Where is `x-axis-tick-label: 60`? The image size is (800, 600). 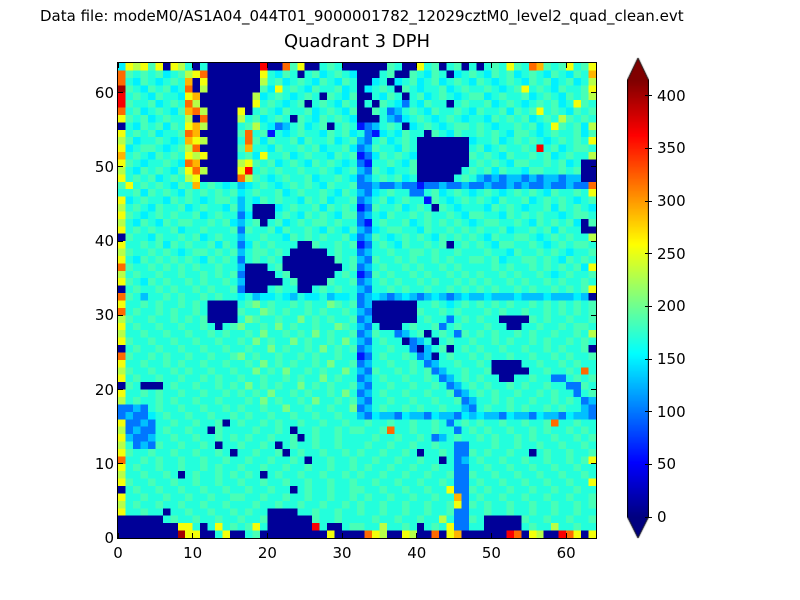
x-axis-tick-label: 60 is located at coordinates (566, 553).